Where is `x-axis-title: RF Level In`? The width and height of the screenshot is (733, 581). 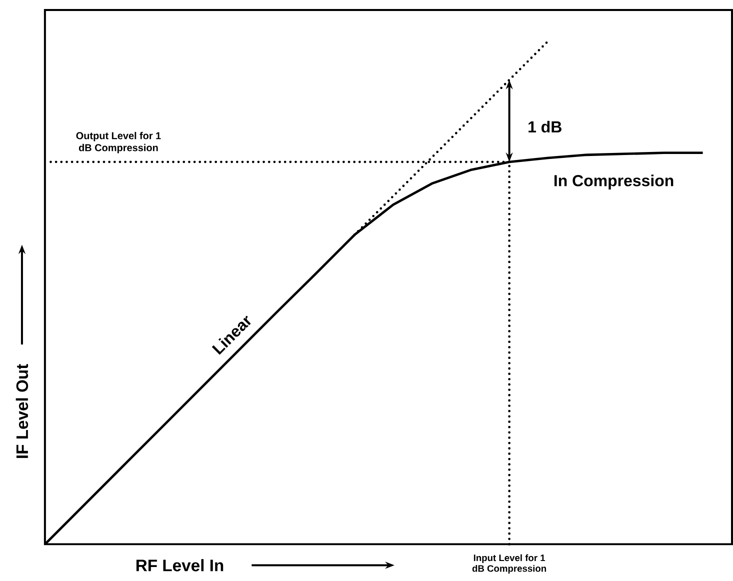
x-axis-title: RF Level In is located at coordinates (180, 565).